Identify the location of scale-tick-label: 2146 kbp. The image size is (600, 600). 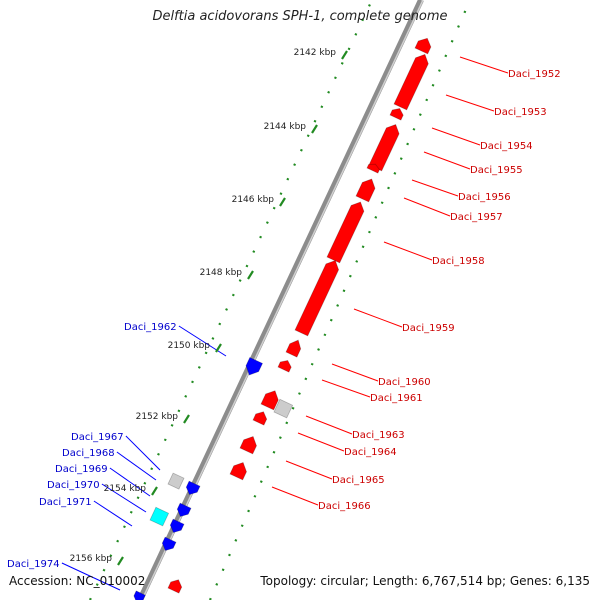
(253, 200).